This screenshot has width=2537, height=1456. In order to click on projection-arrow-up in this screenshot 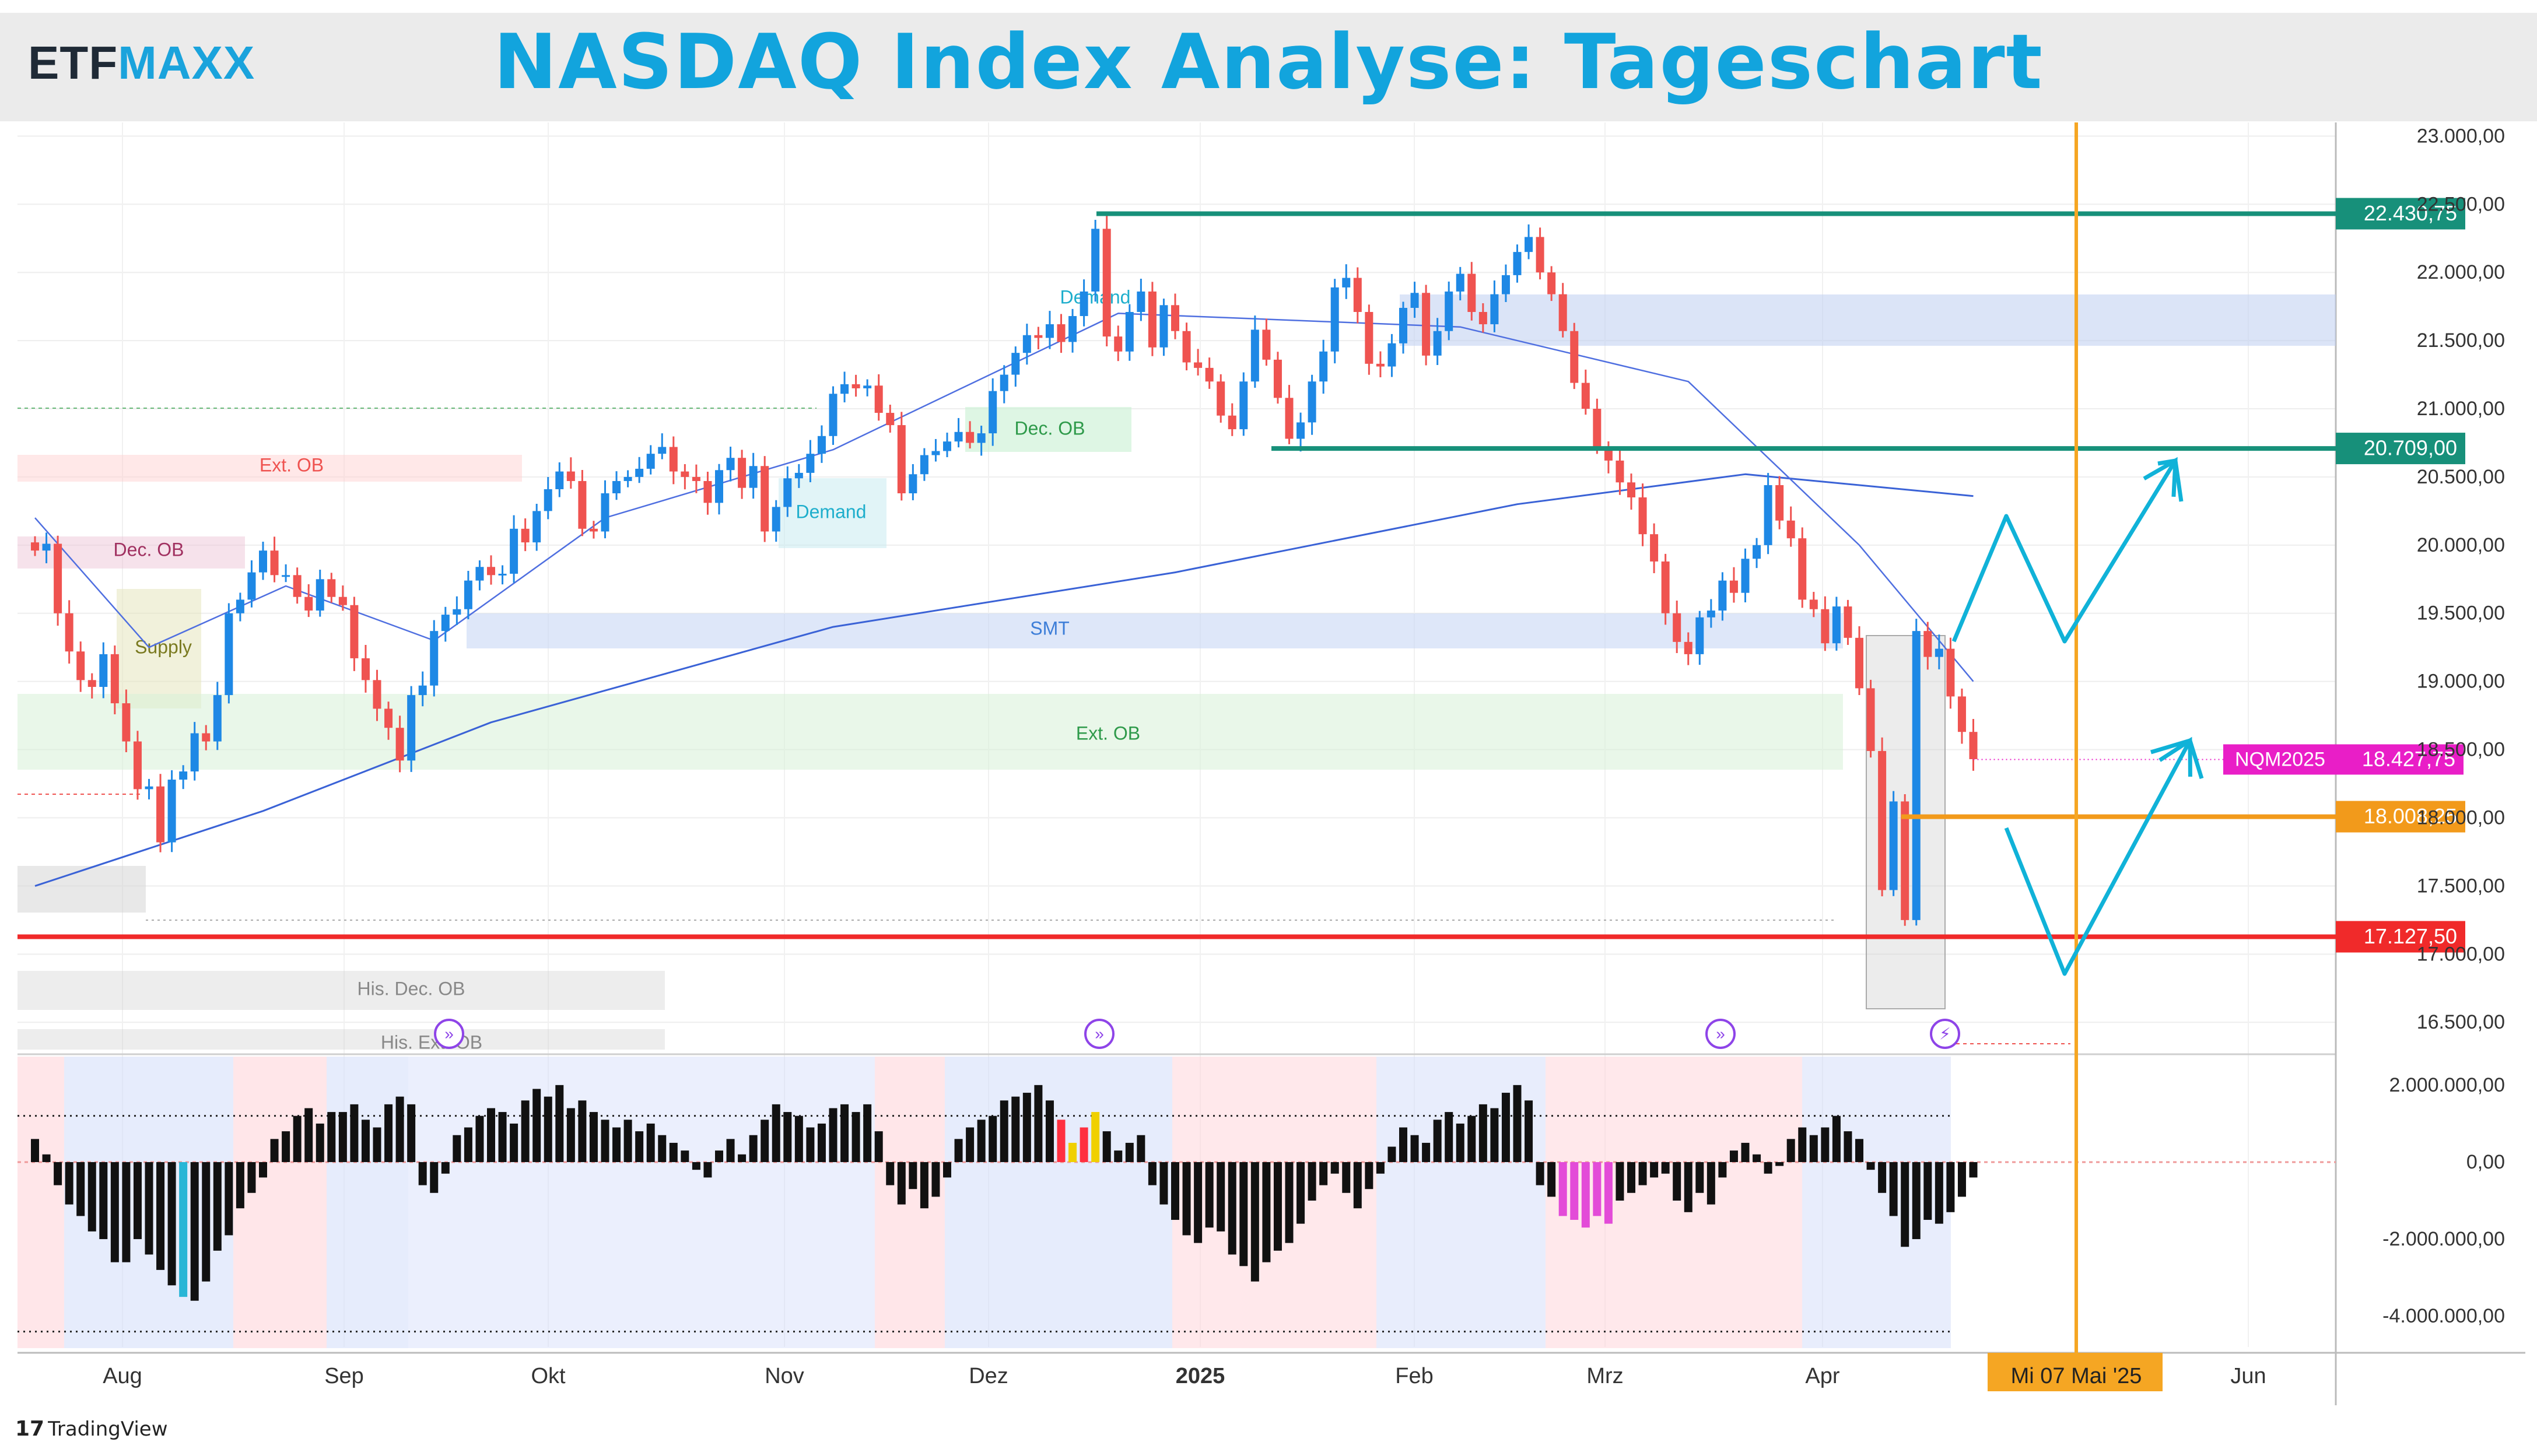, I will do `click(2064, 551)`.